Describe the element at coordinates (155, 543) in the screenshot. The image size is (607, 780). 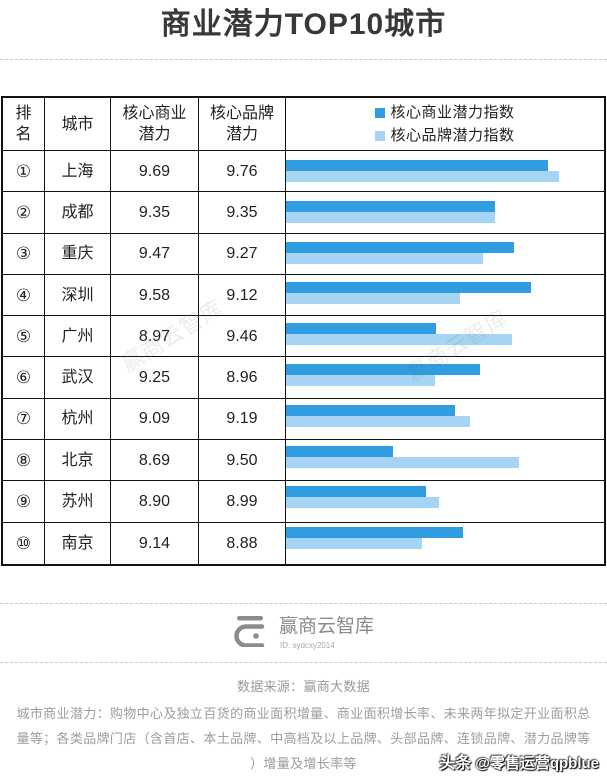
I see `commercial-value: 9.14` at that location.